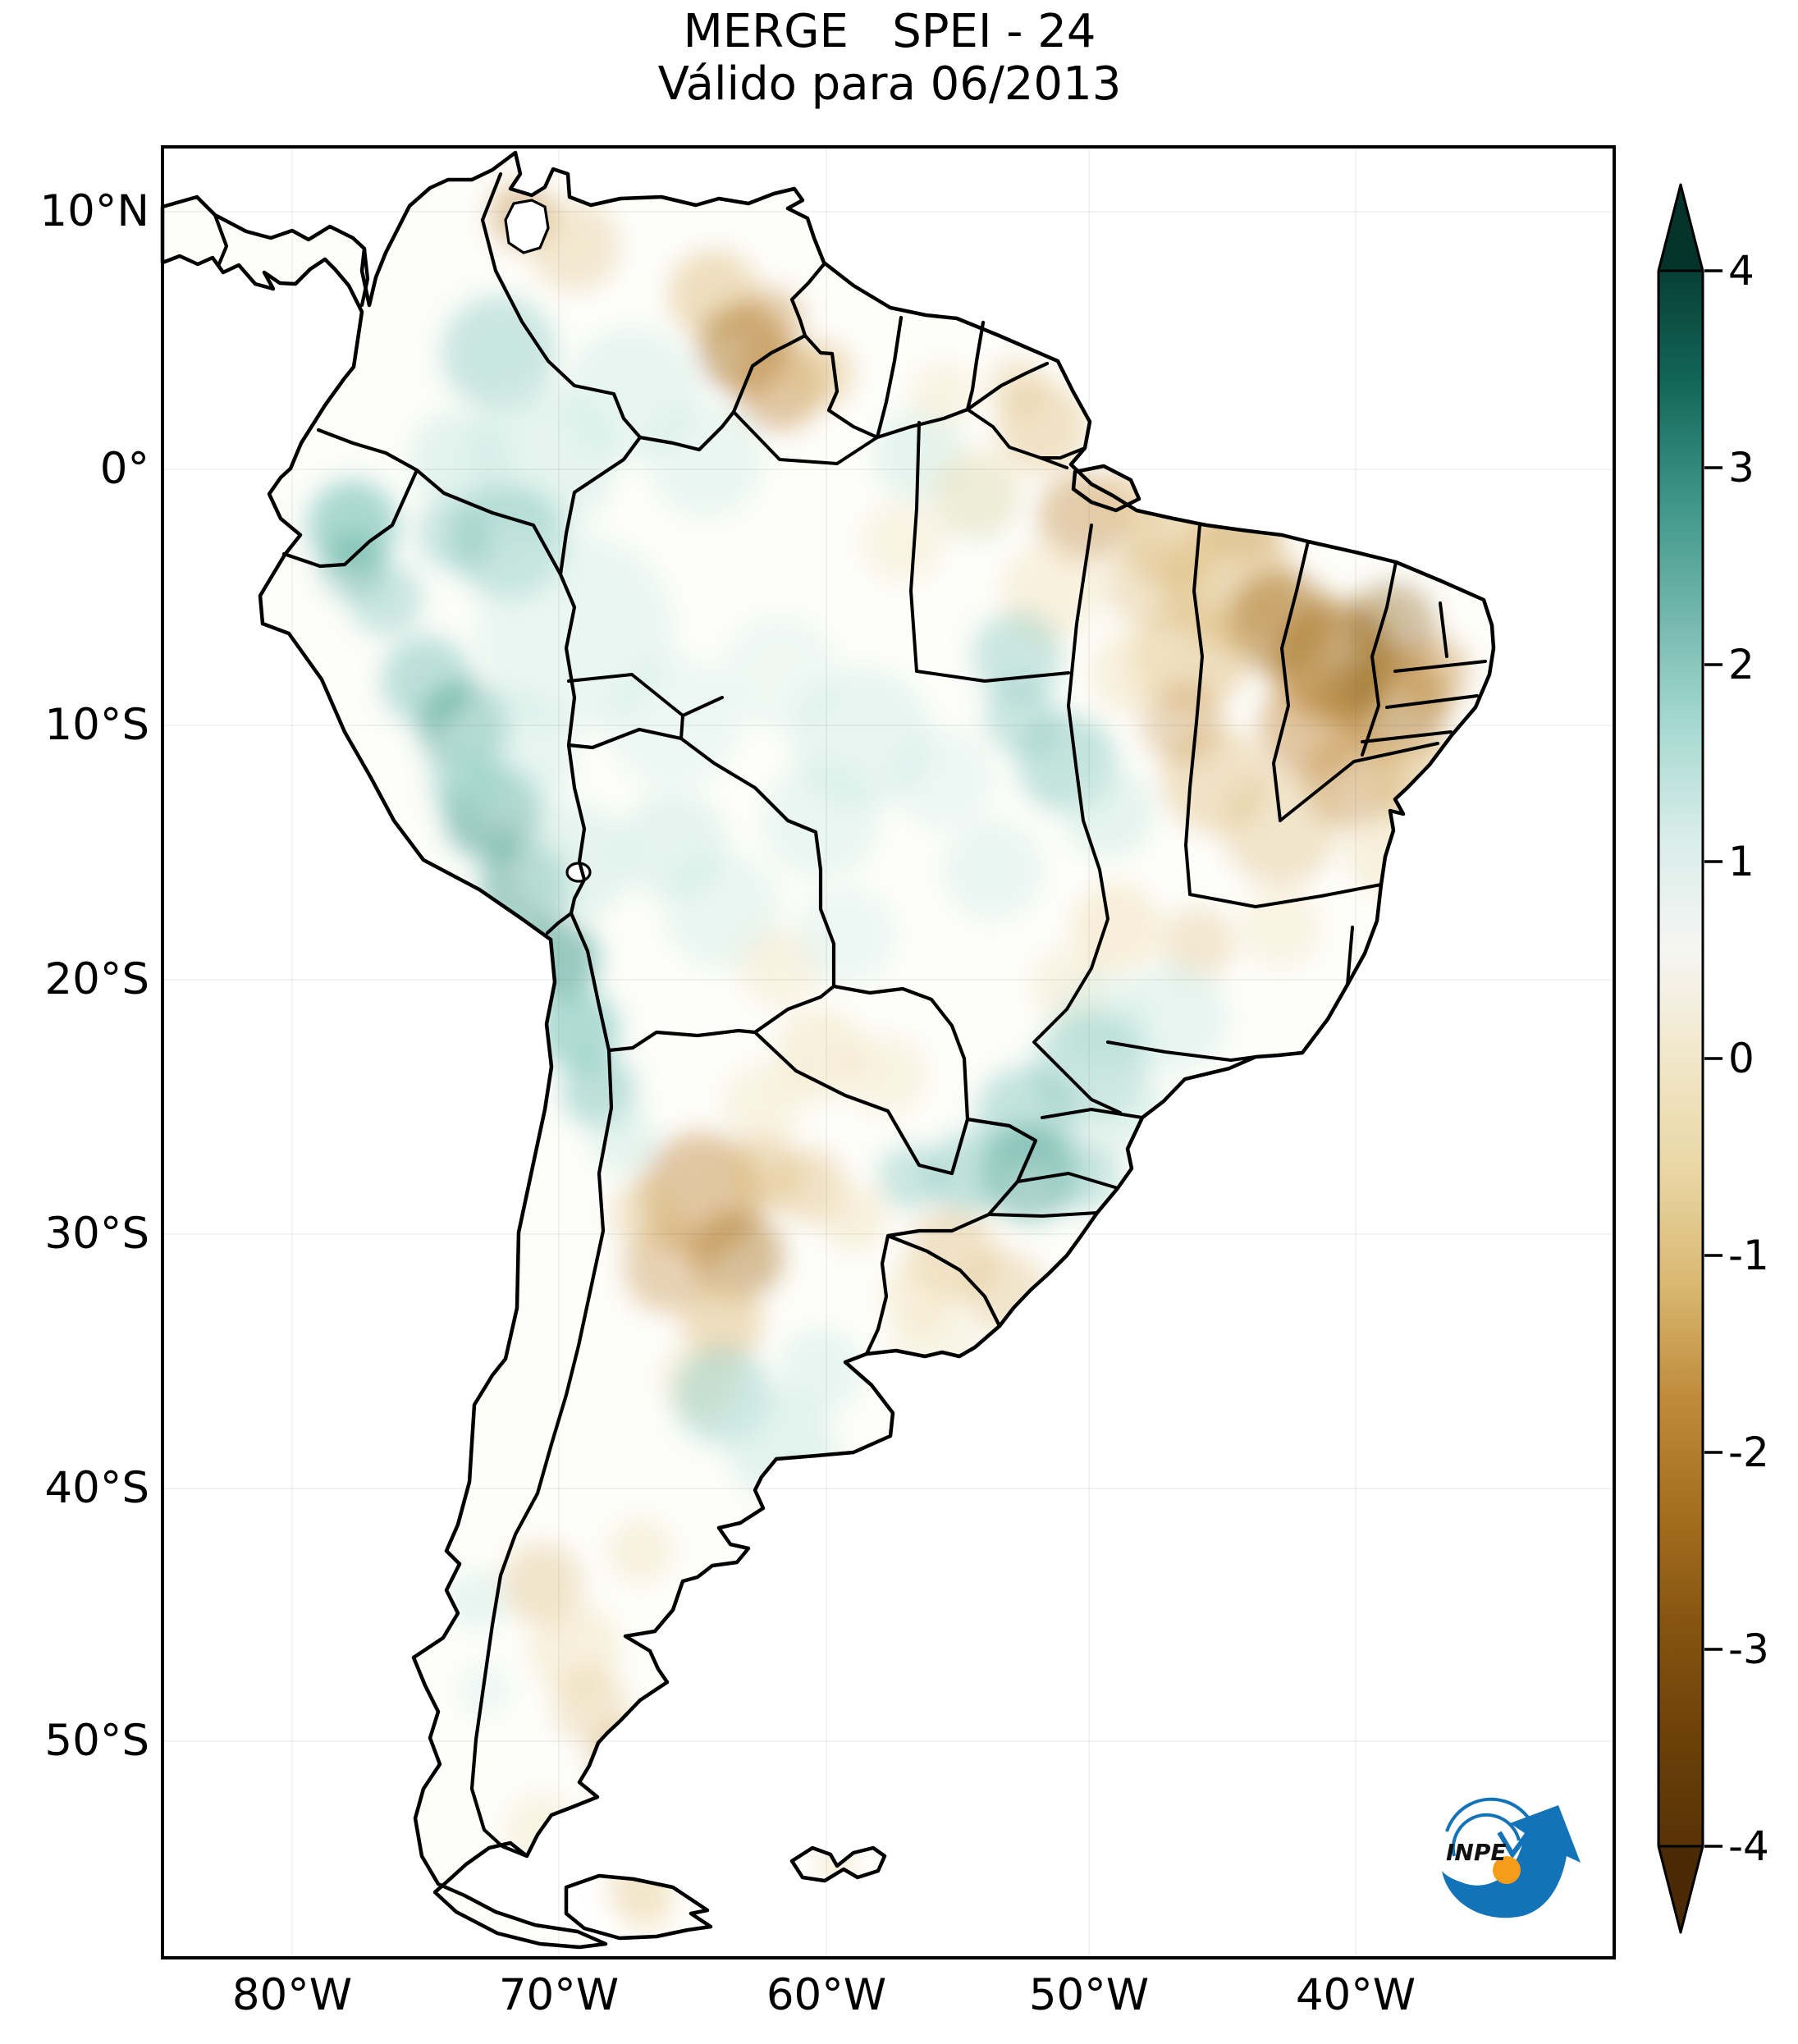  I want to click on inpe-orange-ball-icon, so click(1507, 1870).